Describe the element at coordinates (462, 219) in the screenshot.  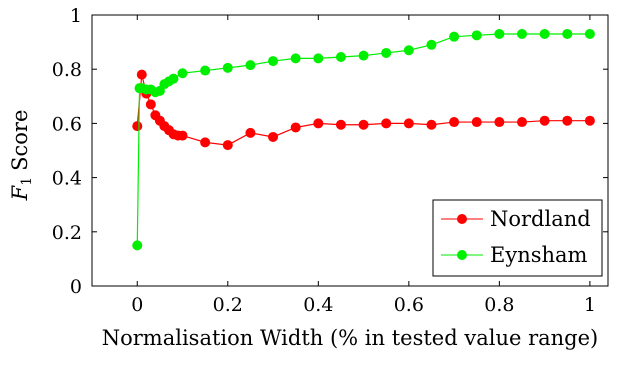
I see `legend-marker-nordland` at that location.